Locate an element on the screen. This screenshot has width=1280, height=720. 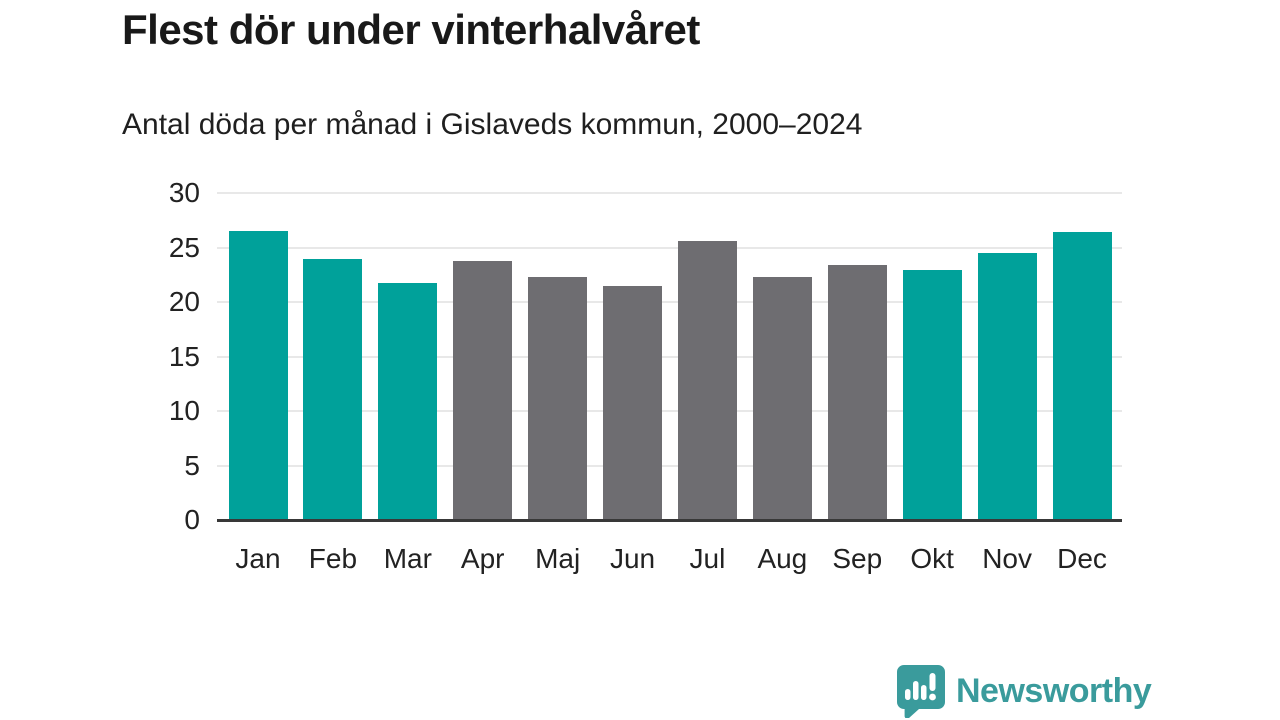
x-axis-label-jul: Jul is located at coordinates (707, 558).